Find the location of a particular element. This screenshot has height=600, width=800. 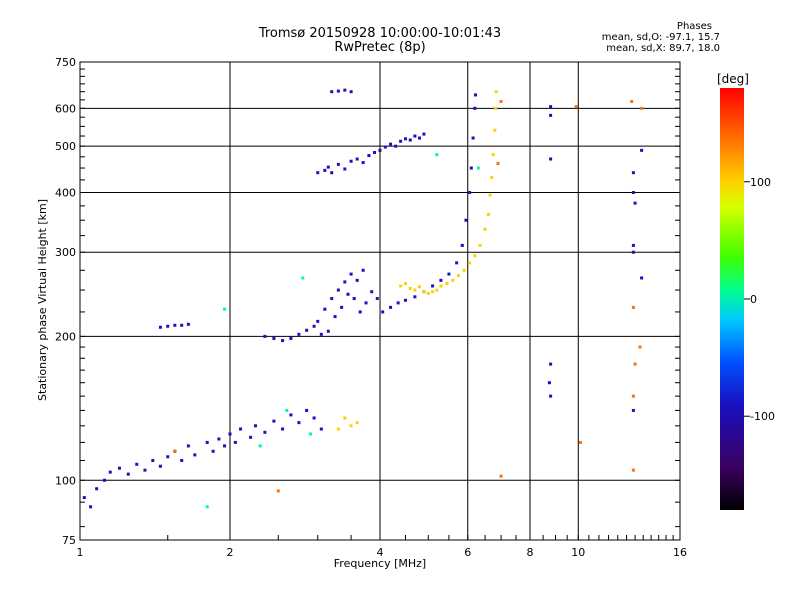

x-tick-label: 6 is located at coordinates (467, 552).